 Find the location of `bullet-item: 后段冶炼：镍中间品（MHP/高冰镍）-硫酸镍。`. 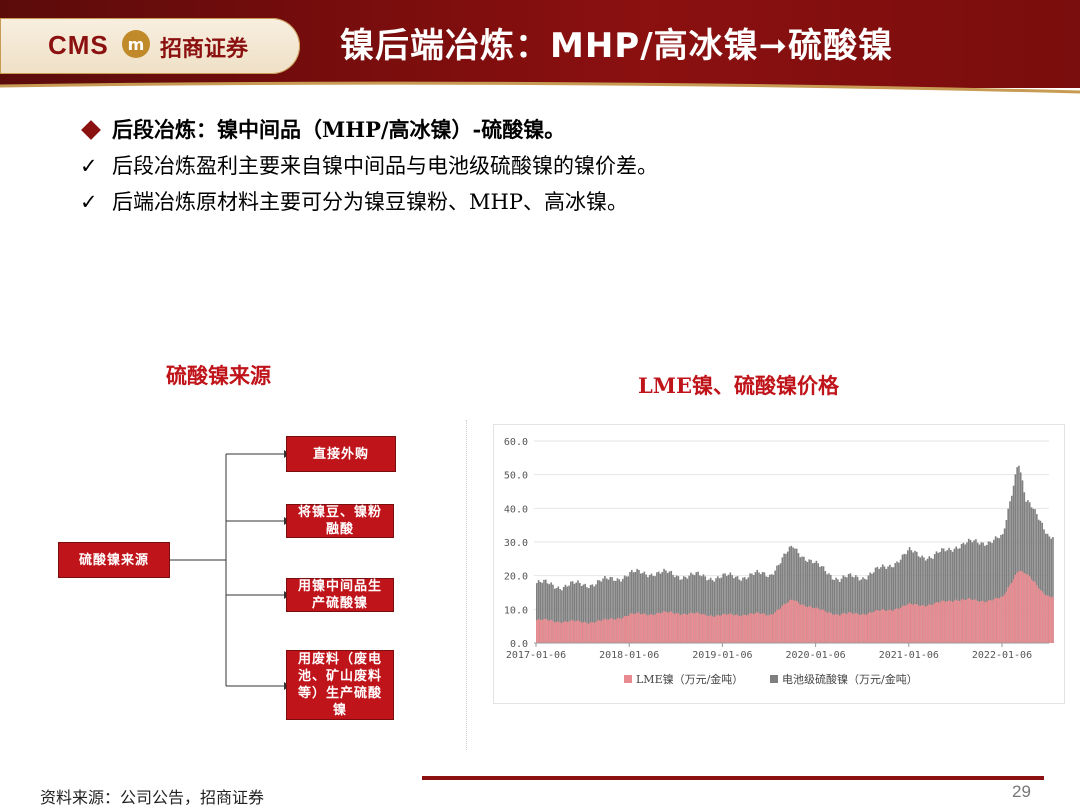

bullet-item: 后段冶炼：镍中间品（MHP/高冰镍）-硫酸镍。 is located at coordinates (530, 132).